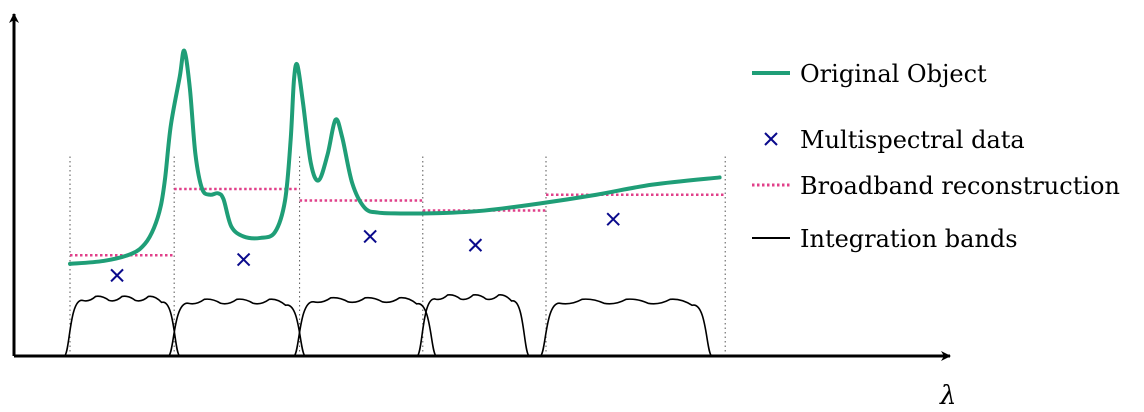 Image resolution: width=1144 pixels, height=412 pixels. I want to click on multispectral-points, so click(365, 247).